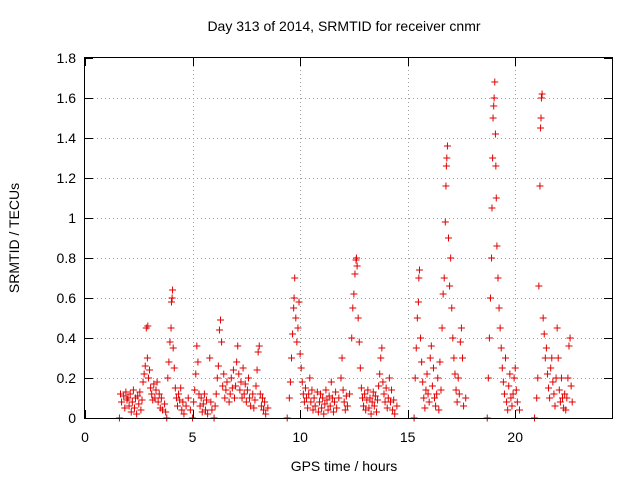  I want to click on y-tick-label: 1.8, so click(67, 58).